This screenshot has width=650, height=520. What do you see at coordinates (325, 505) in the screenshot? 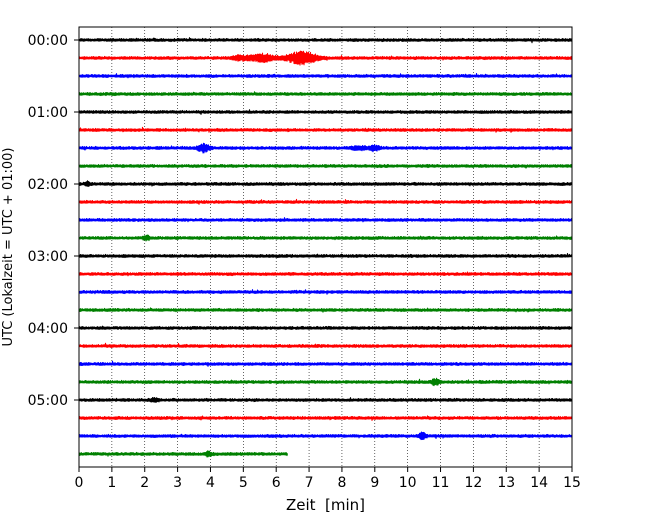
I see `x-axis-title: Zeit [min]` at bounding box center [325, 505].